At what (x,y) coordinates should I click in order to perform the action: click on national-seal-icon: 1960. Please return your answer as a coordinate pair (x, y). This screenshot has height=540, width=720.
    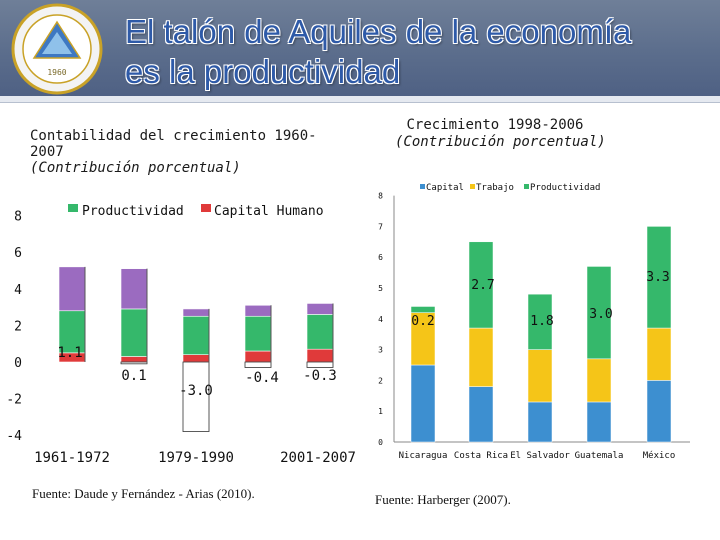
    Looking at the image, I should click on (57, 49).